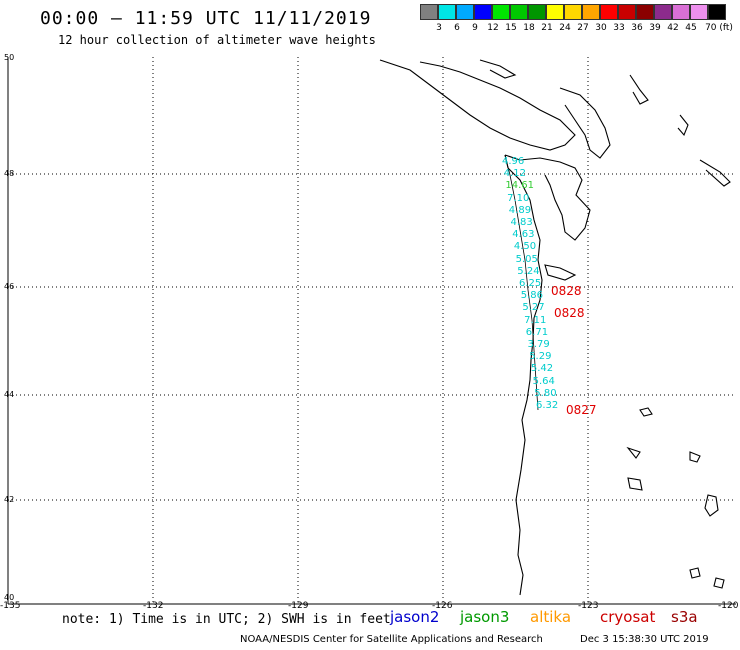 The height and width of the screenshot is (650, 740). What do you see at coordinates (530, 283) in the screenshot?
I see `wave-height-value: 6.25` at bounding box center [530, 283].